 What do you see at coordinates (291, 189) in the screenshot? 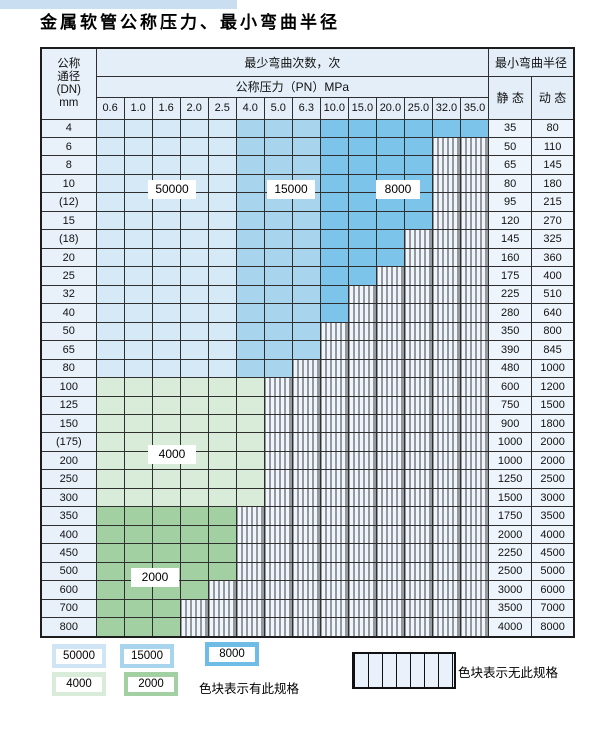
I see `cycles-zone-label-15000: 15000` at bounding box center [291, 189].